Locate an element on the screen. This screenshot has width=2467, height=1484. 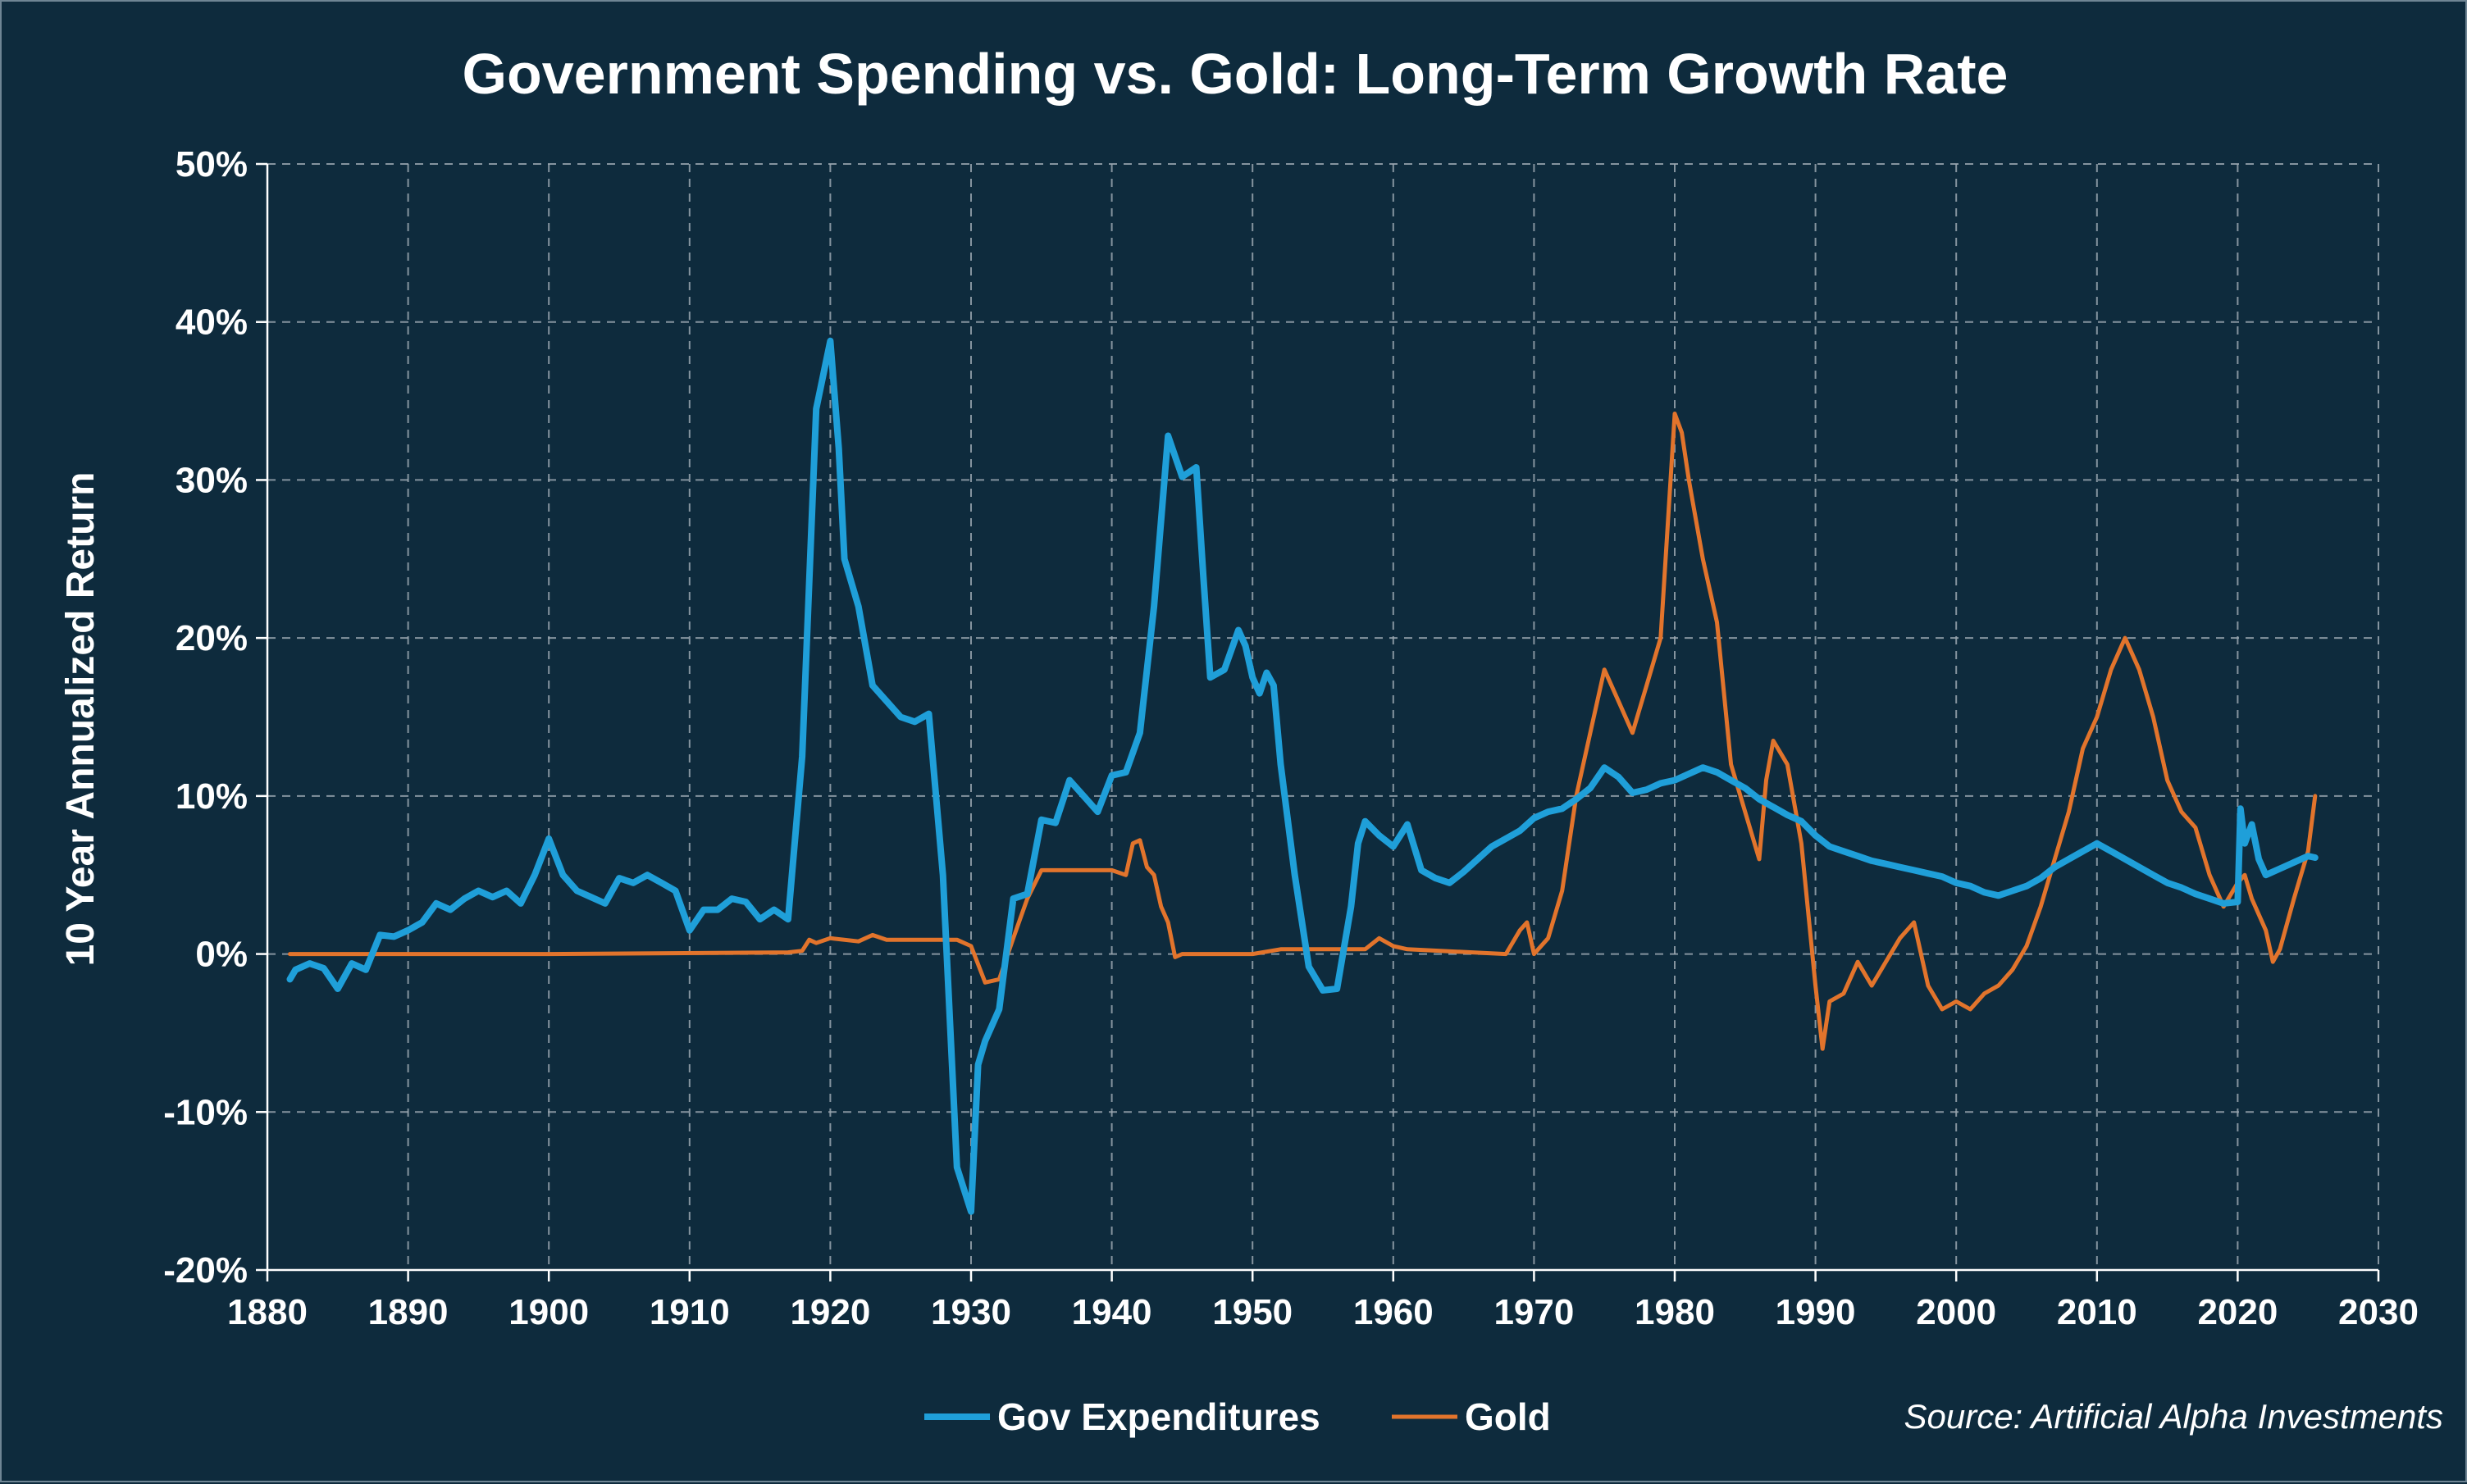
y-axis-label: 10 Year Annualized Return is located at coordinates (81, 719).